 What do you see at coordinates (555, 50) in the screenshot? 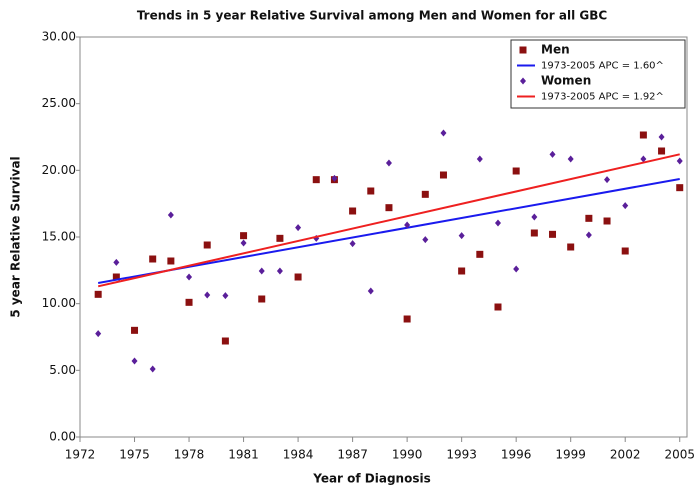
I see `legend-label: Men` at bounding box center [555, 50].